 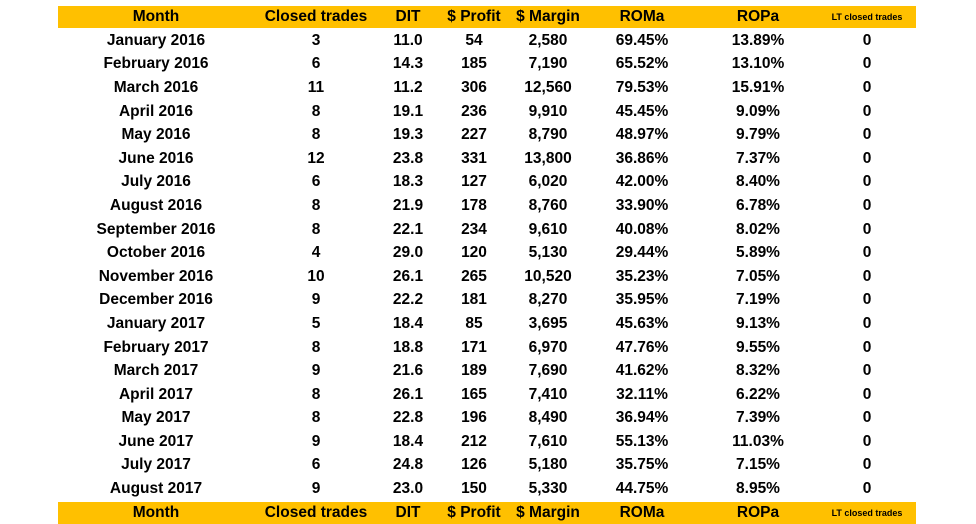 I want to click on cell-dit: 19.1, so click(x=408, y=111).